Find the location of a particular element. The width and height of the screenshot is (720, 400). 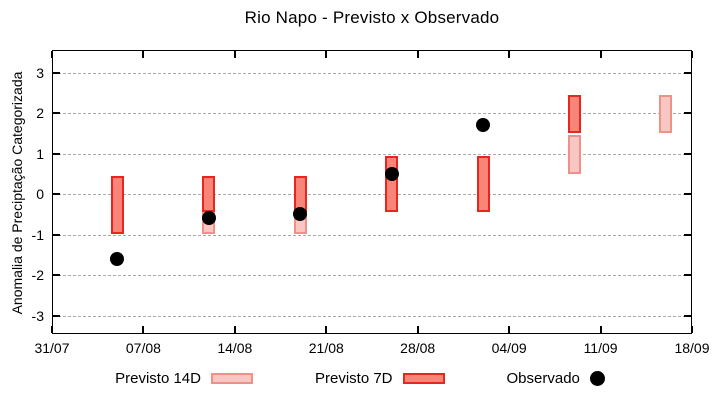

legend-item: Previsto 7D is located at coordinates (380, 378).